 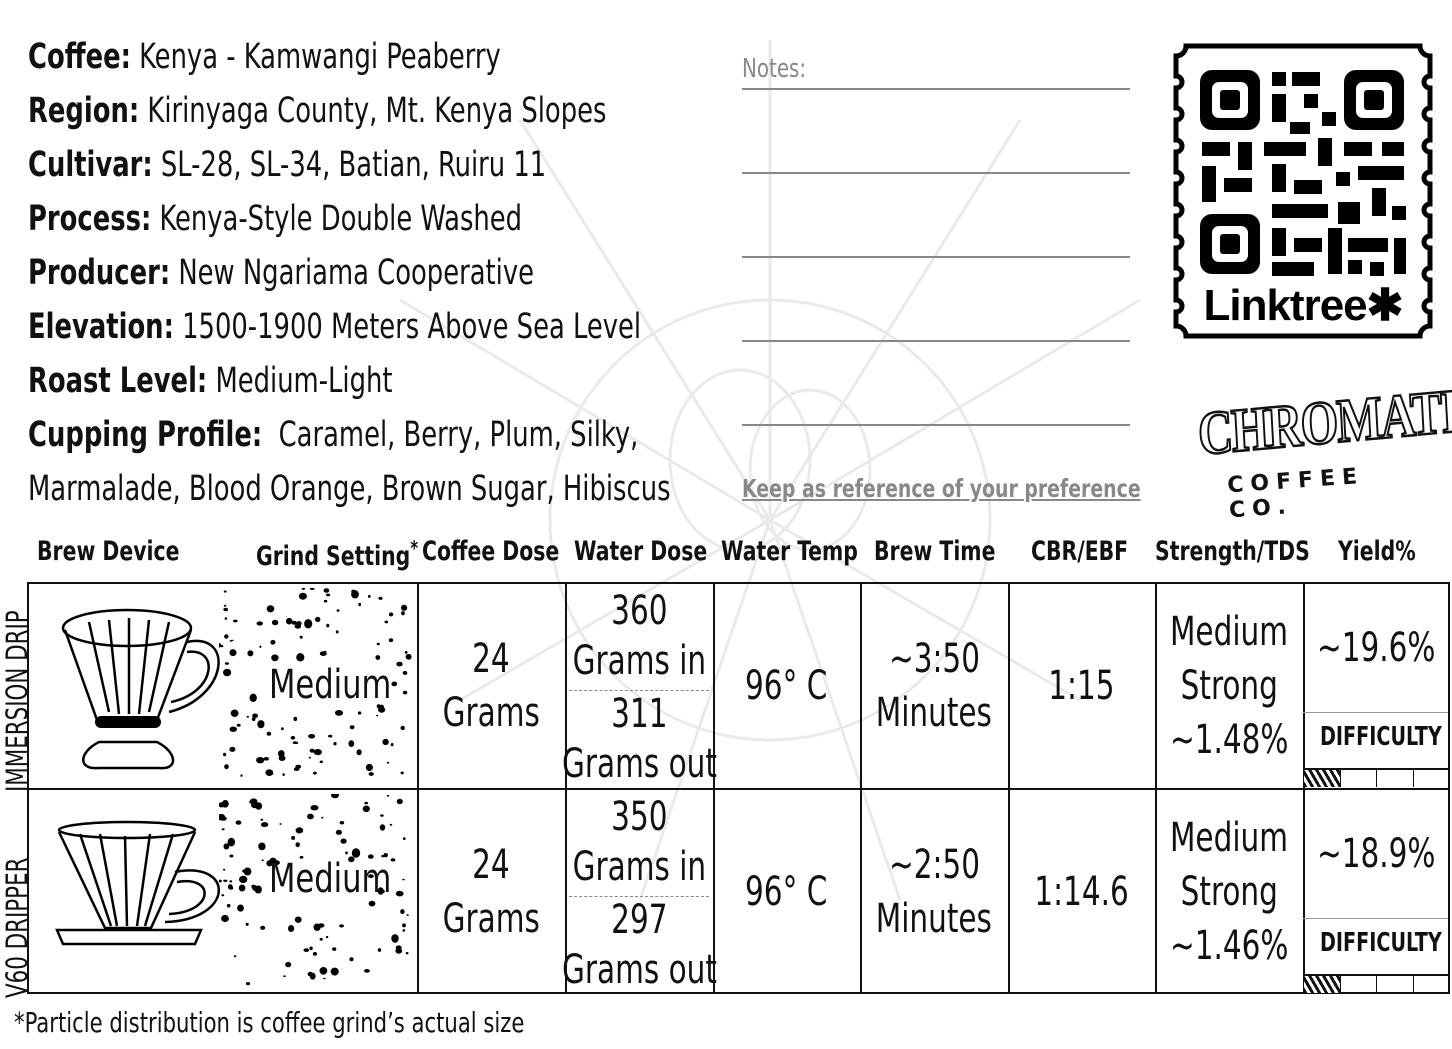 I want to click on qr-code, so click(x=1303, y=194).